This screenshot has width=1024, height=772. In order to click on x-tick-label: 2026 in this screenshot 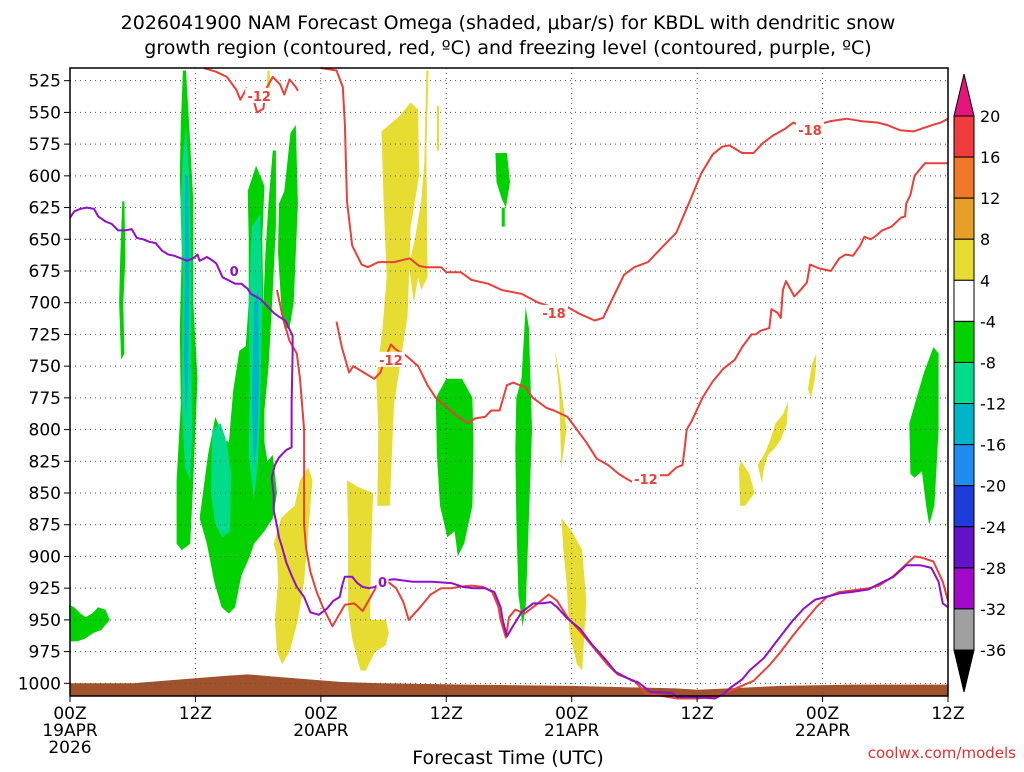, I will do `click(69, 748)`.